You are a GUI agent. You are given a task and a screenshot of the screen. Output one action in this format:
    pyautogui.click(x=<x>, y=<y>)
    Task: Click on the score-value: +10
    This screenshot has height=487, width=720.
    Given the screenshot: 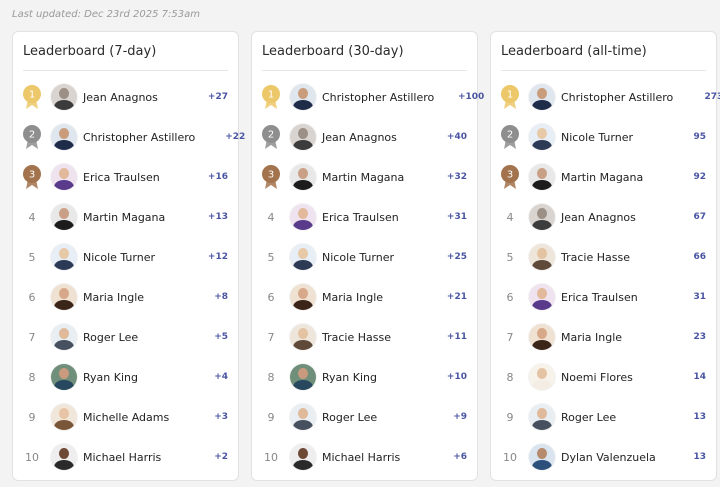 What is the action you would take?
    pyautogui.click(x=456, y=377)
    